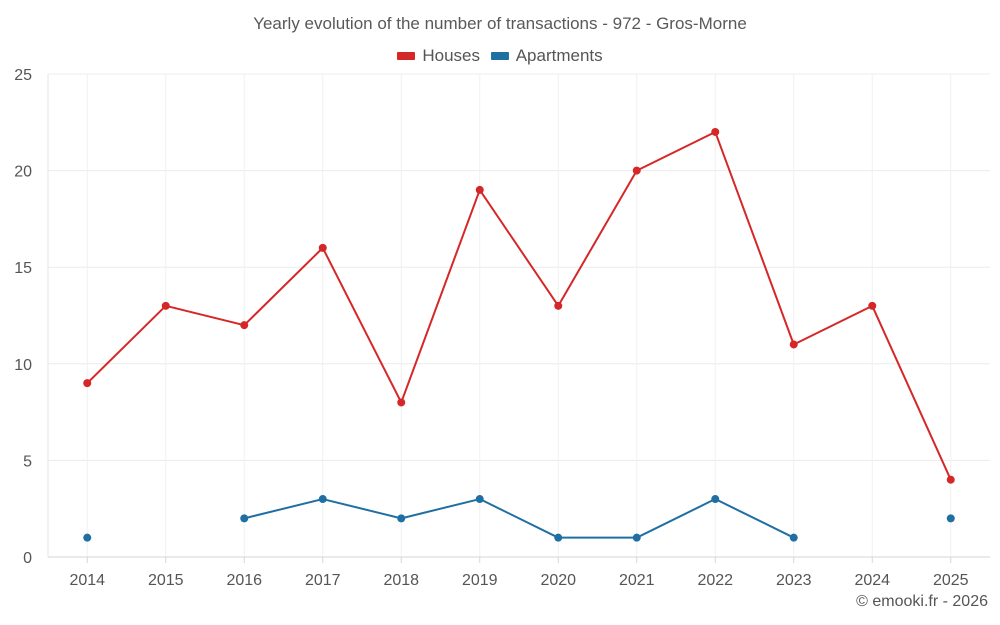 The width and height of the screenshot is (1000, 625). What do you see at coordinates (323, 580) in the screenshot?
I see `x-tick-label: 2017` at bounding box center [323, 580].